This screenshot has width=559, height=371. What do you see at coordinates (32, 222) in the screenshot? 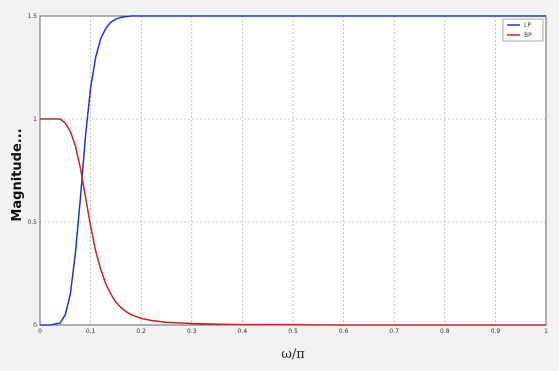
I see `y-tick-label: 0.5` at bounding box center [32, 222].